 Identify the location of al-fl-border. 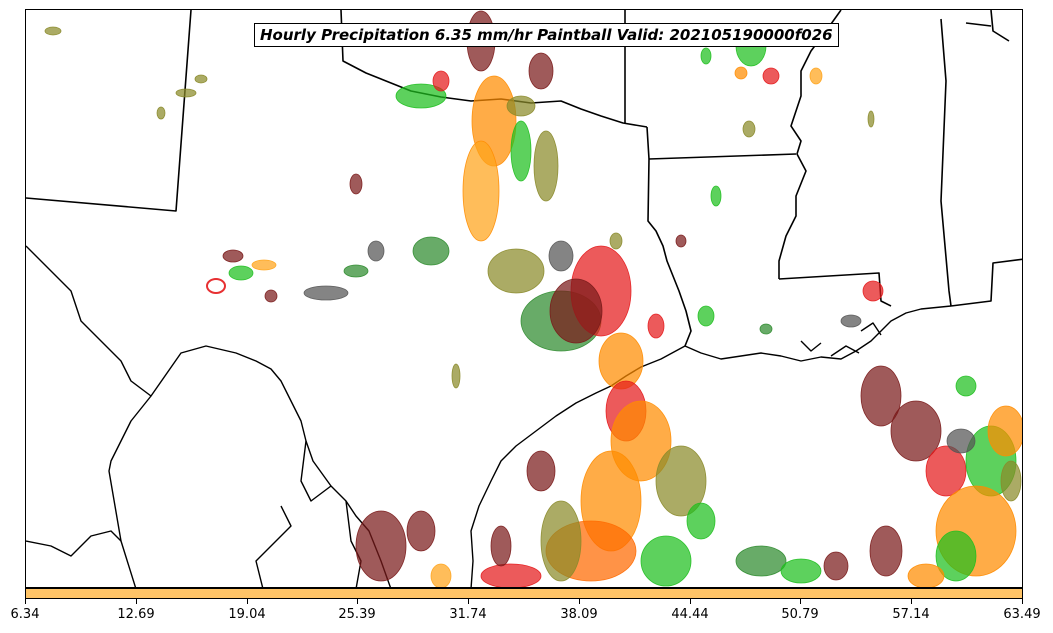
(1000, 26).